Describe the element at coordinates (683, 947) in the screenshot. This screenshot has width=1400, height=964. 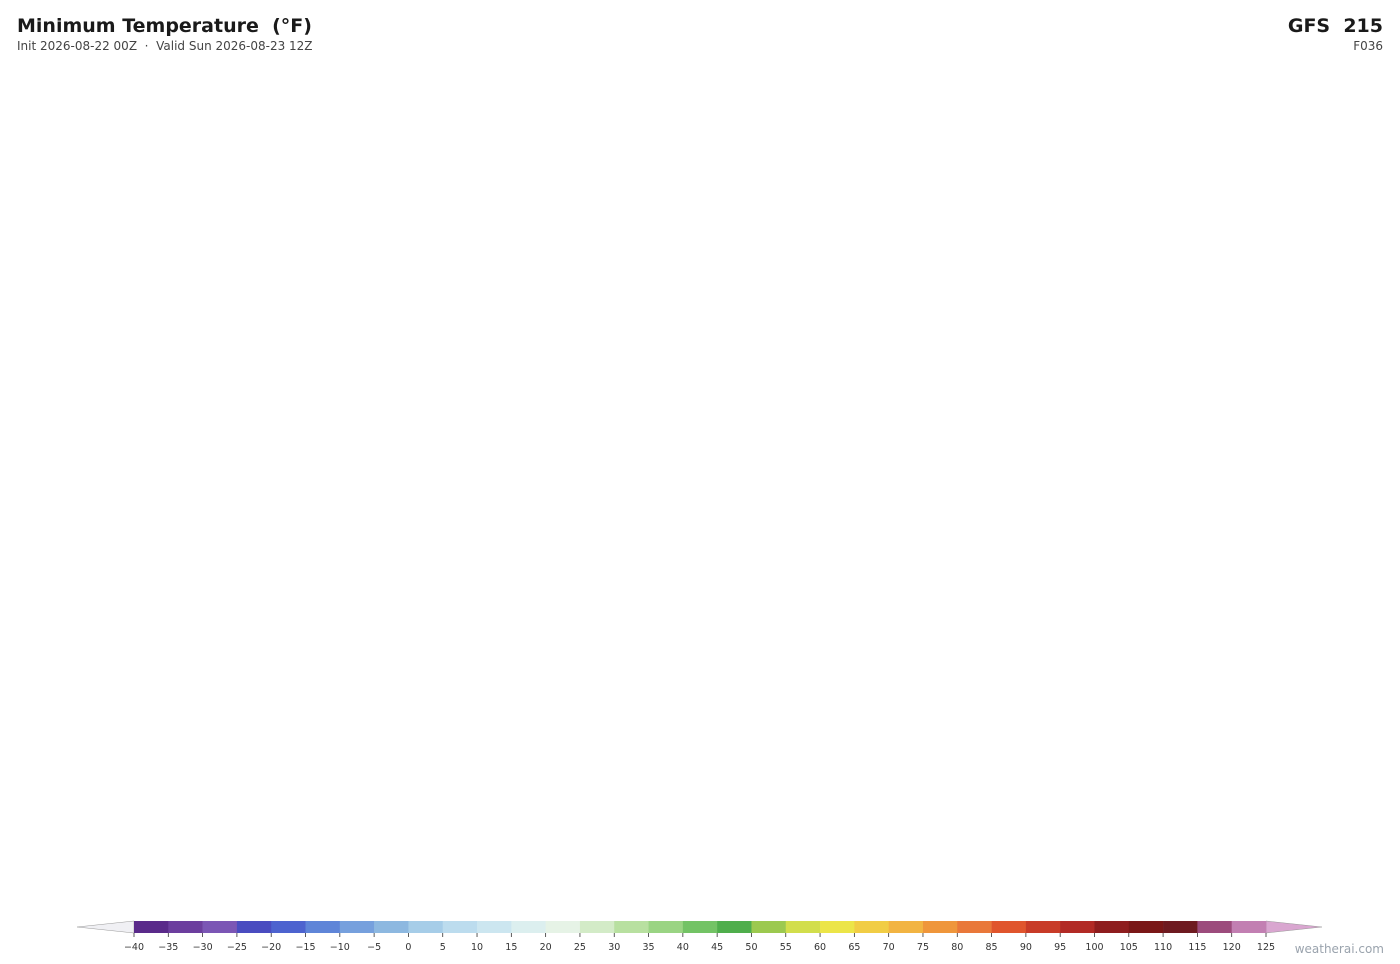
I see `colorbar-tick-label: 40` at that location.